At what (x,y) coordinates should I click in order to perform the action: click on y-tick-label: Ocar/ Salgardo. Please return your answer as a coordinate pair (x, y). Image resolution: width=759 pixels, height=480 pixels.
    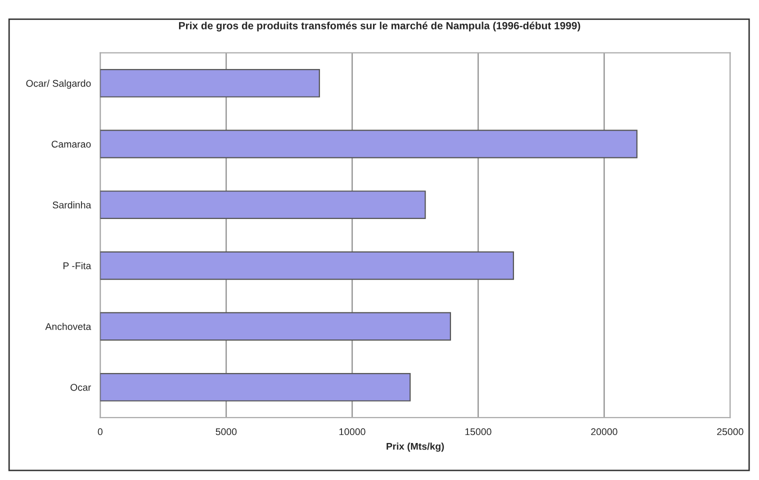
    Looking at the image, I should click on (58, 84).